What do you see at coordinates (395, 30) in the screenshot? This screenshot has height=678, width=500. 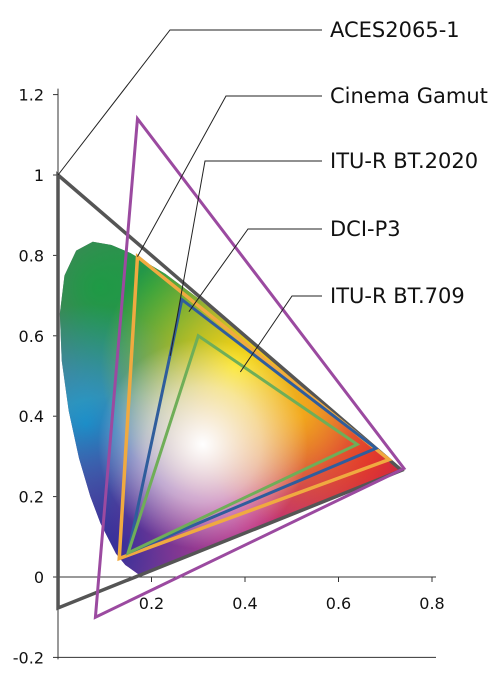 I see `gamut-label: ACES2065-1` at bounding box center [395, 30].